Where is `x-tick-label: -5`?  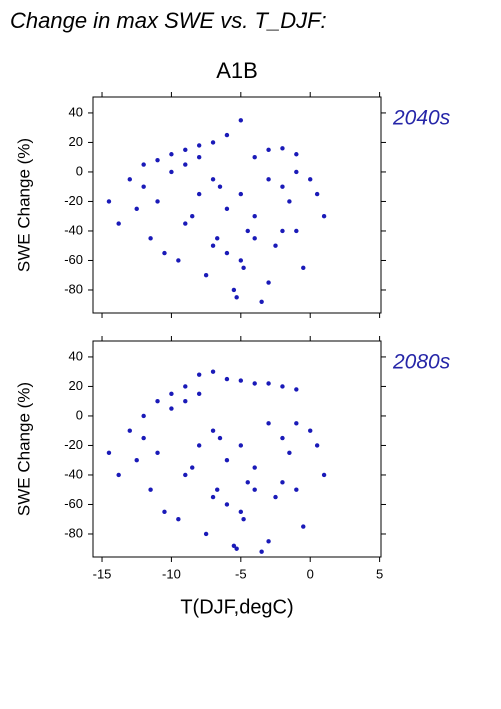 x-tick-label: -5 is located at coordinates (241, 573).